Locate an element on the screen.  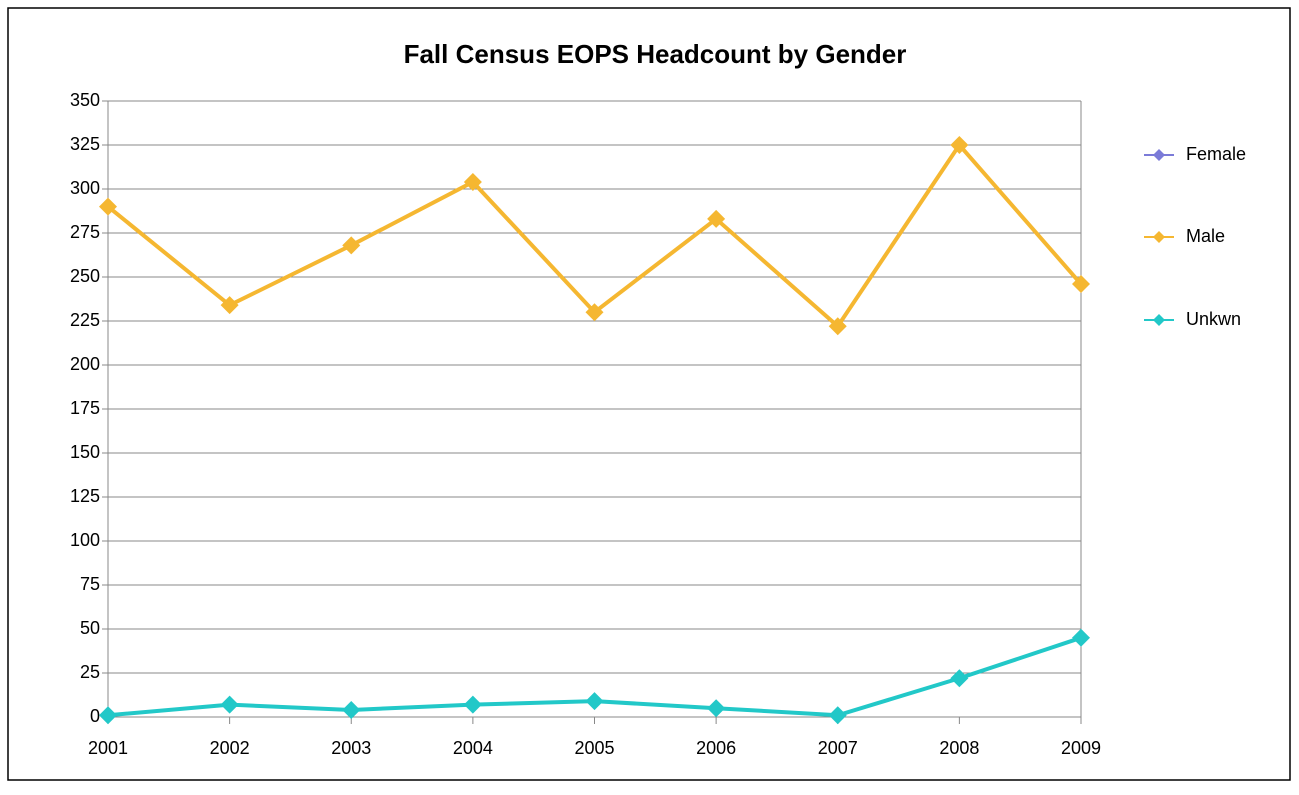
legend-label: Male is located at coordinates (1205, 236).